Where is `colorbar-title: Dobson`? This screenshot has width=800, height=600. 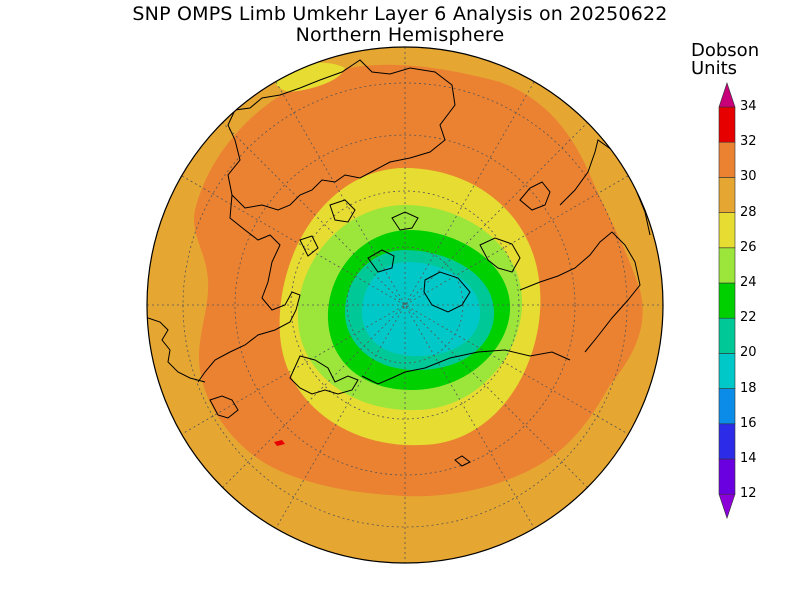 colorbar-title: Dobson is located at coordinates (725, 50).